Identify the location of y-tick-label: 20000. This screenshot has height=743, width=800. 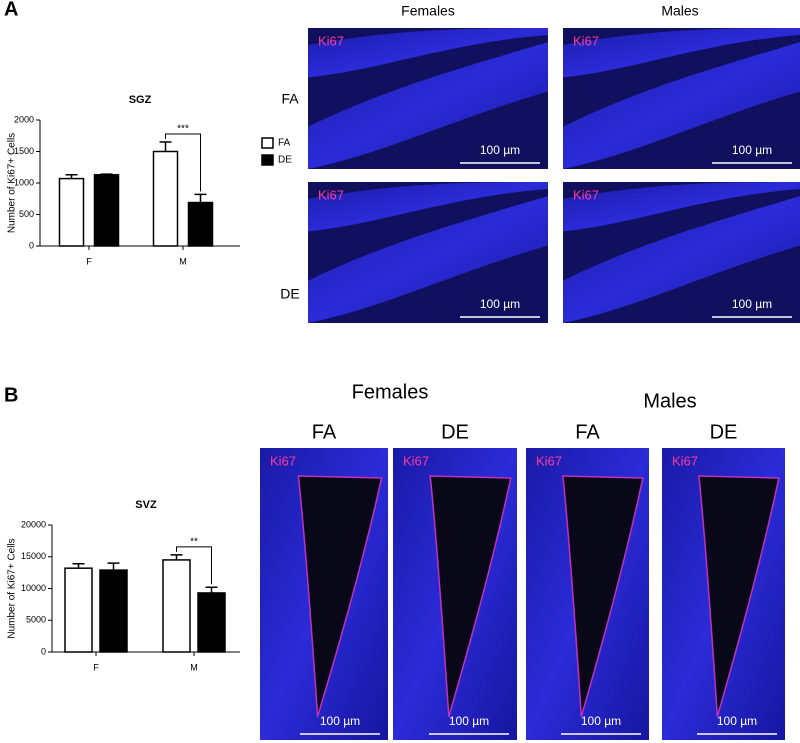
(33, 524).